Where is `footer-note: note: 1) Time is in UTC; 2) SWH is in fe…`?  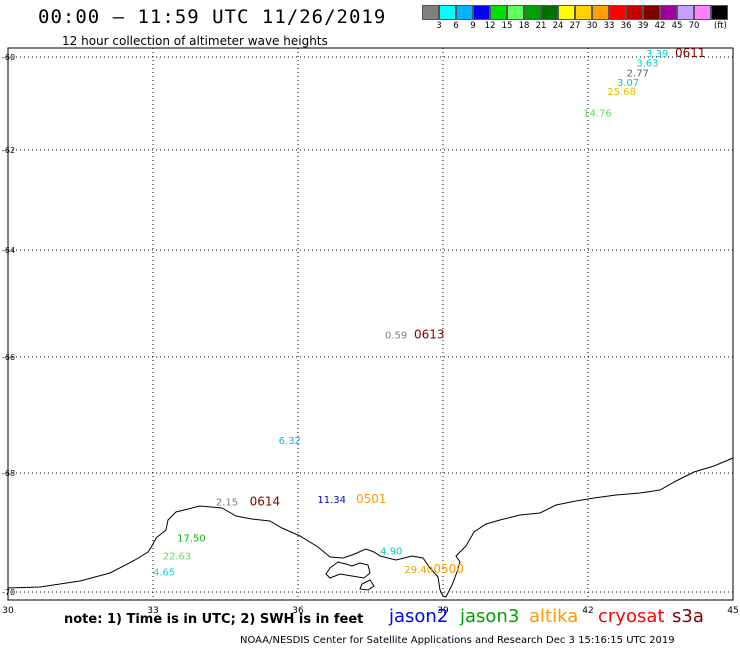
footer-note: note: 1) Time is in UTC; 2) SWH is in fe… is located at coordinates (214, 619).